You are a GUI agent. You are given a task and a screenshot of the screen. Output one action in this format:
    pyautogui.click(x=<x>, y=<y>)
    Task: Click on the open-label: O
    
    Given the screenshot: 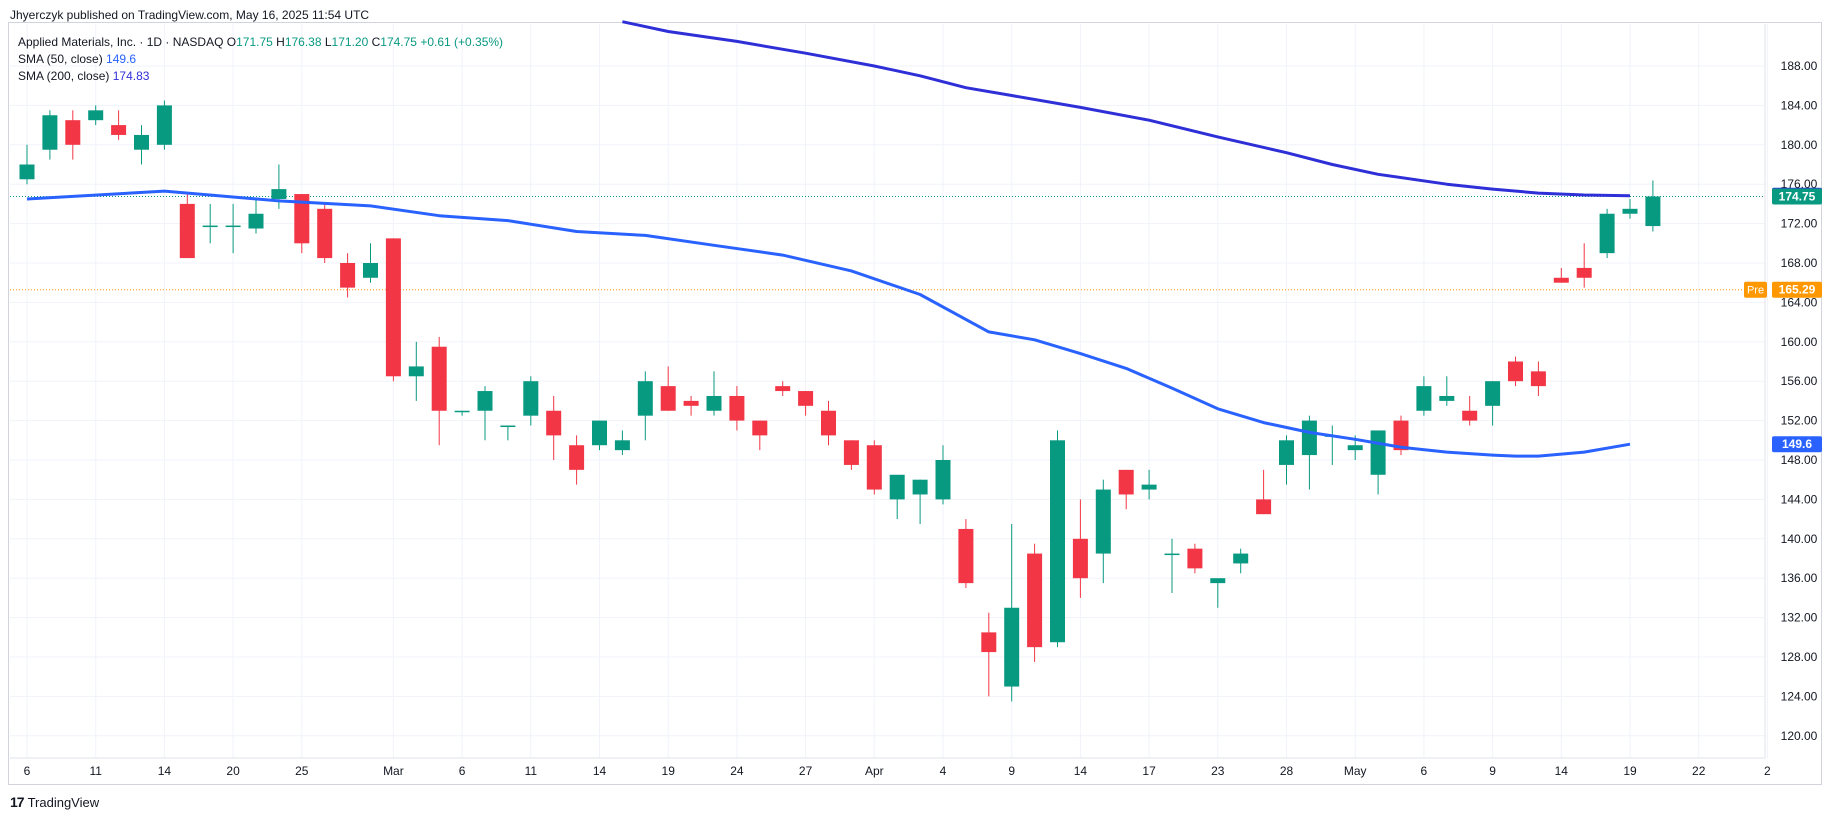 What is the action you would take?
    pyautogui.click(x=231, y=42)
    